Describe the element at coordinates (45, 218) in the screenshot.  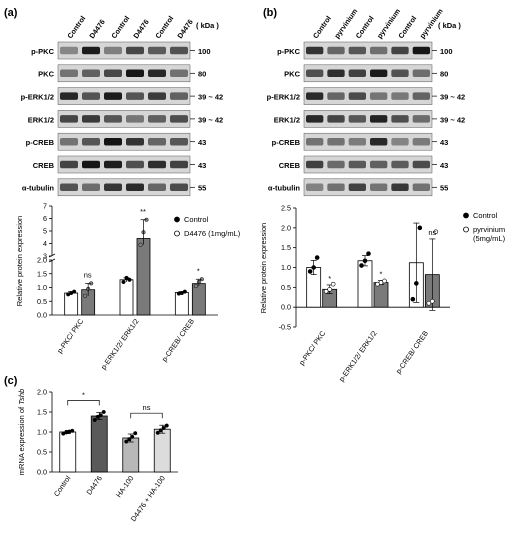
I see `y-tick-label: 6` at that location.